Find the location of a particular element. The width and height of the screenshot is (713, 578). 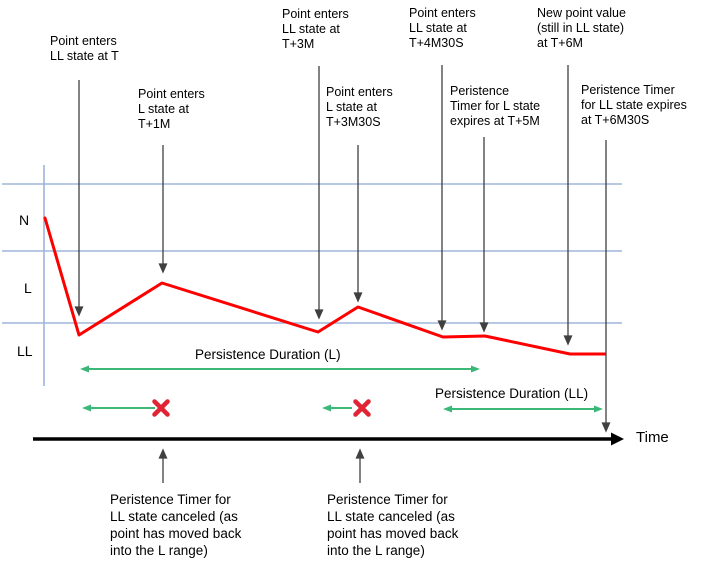

state-label-n: N is located at coordinates (24, 220).